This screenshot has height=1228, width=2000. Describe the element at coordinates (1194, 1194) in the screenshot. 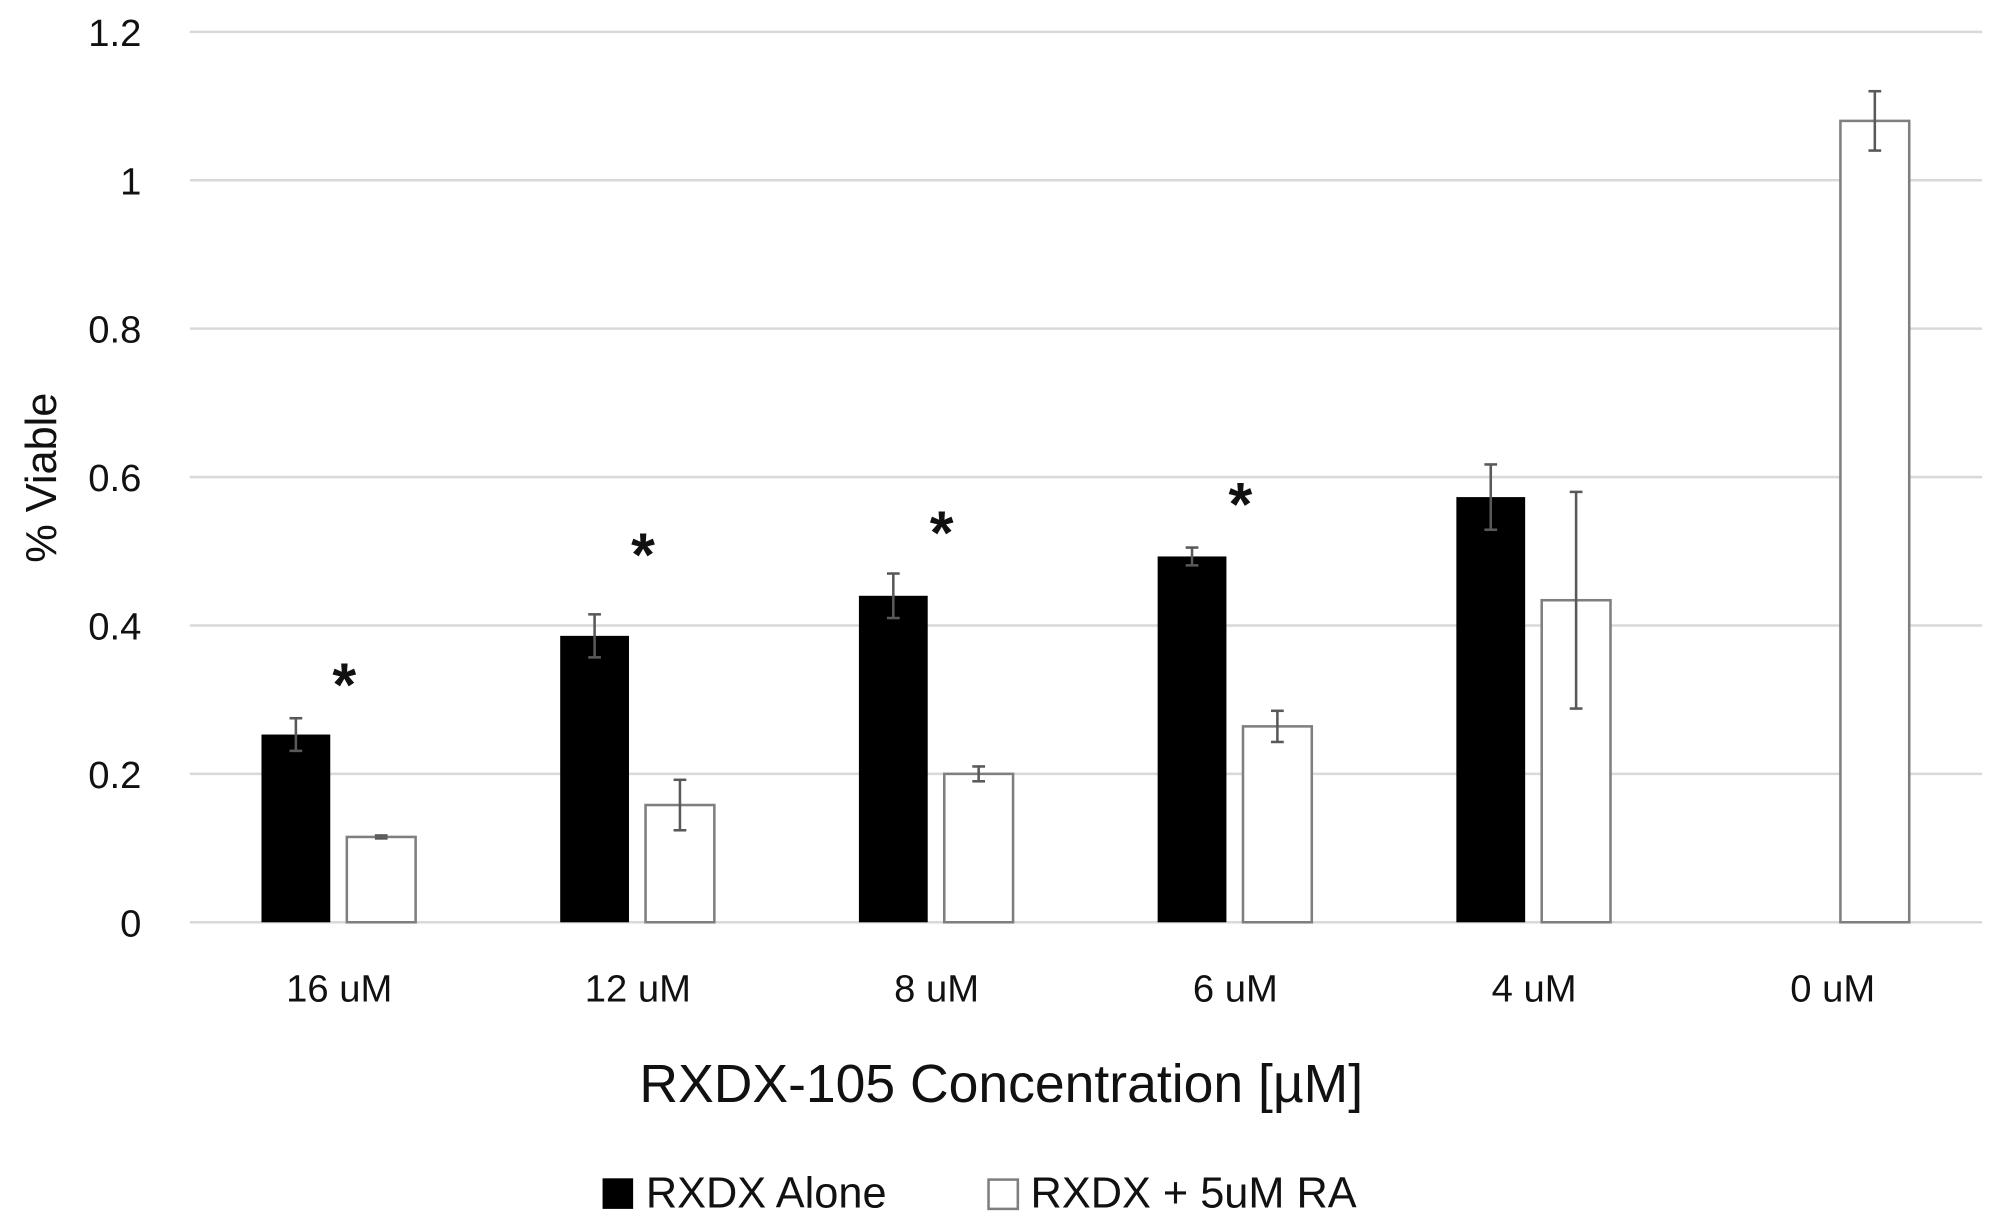

I see `legend-label-rxdx-ra: RXDX + 5uM RA` at that location.